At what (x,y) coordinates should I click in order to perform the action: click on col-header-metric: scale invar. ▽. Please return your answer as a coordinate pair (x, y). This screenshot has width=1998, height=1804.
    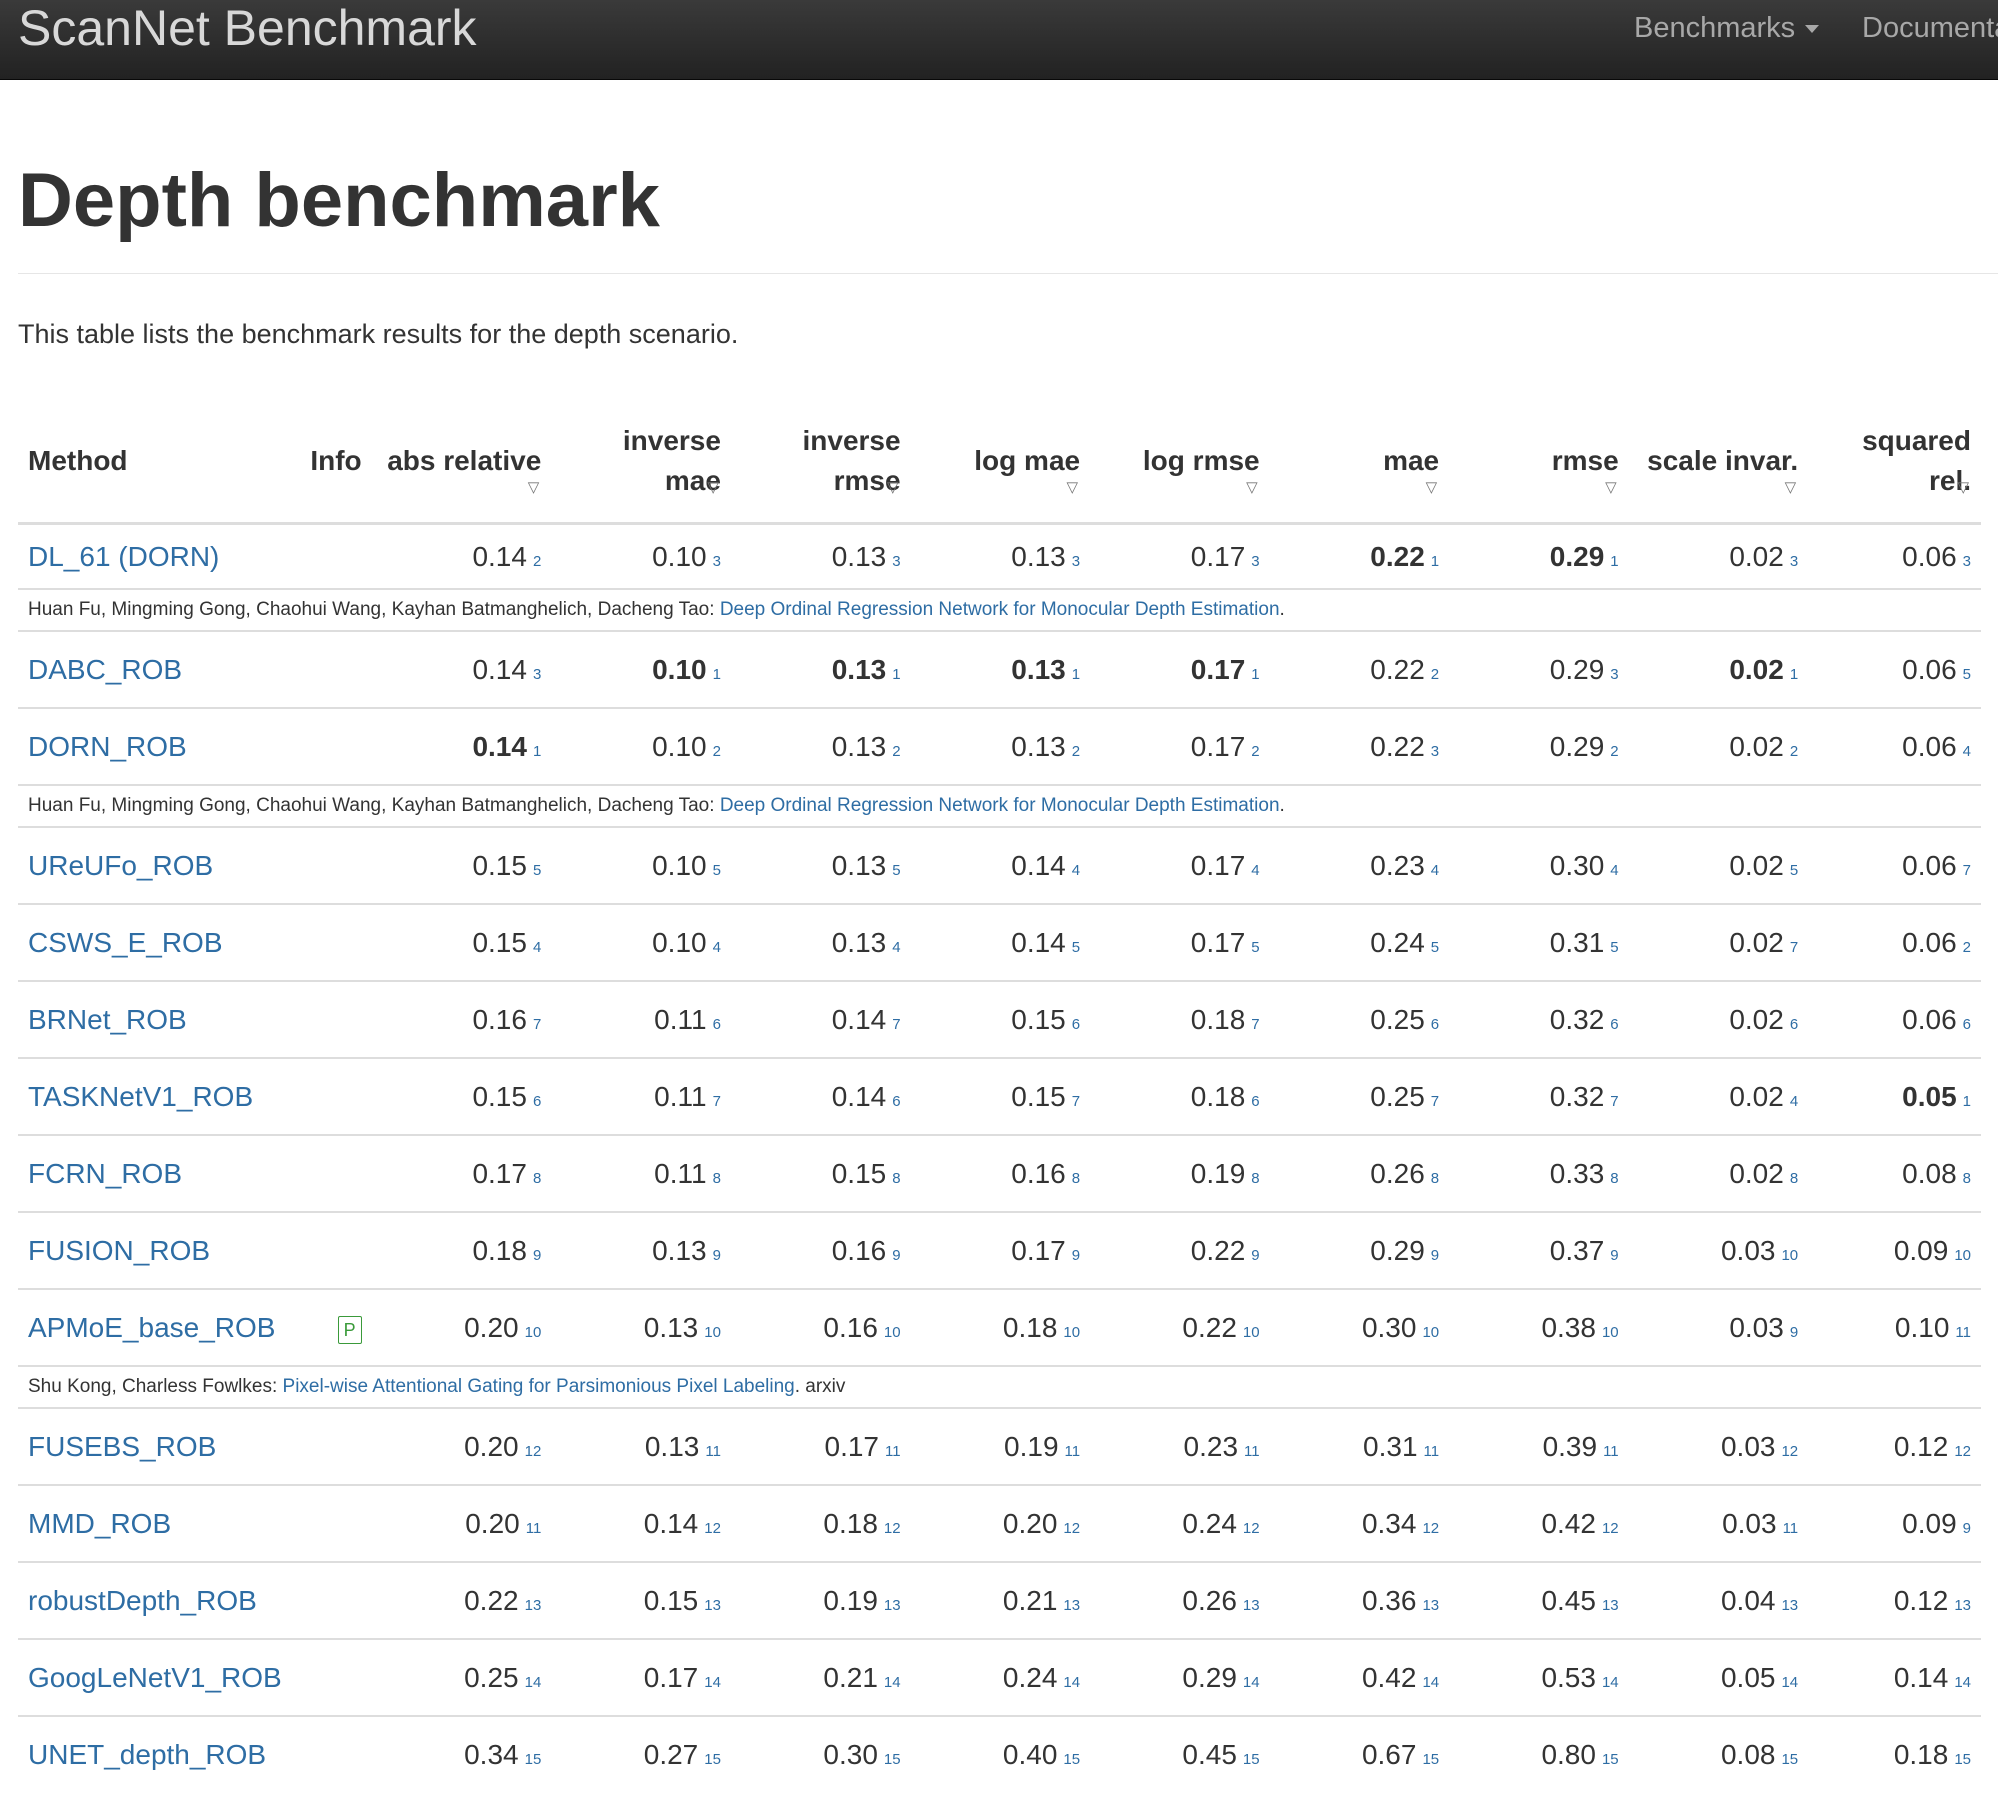
    Looking at the image, I should click on (1718, 462).